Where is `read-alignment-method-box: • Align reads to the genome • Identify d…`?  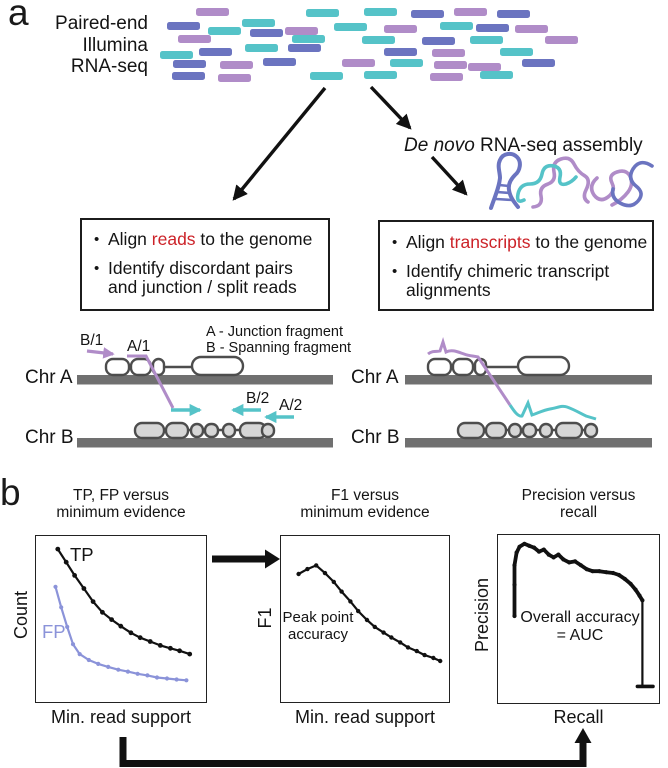
read-alignment-method-box: • Align reads to the genome • Identify d… is located at coordinates (205, 264).